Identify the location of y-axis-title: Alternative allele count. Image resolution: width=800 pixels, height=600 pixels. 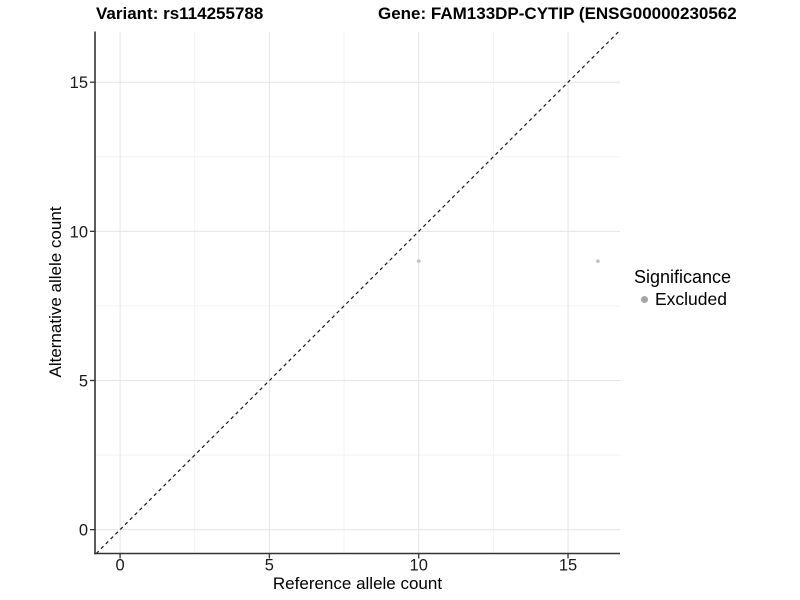
(55, 292).